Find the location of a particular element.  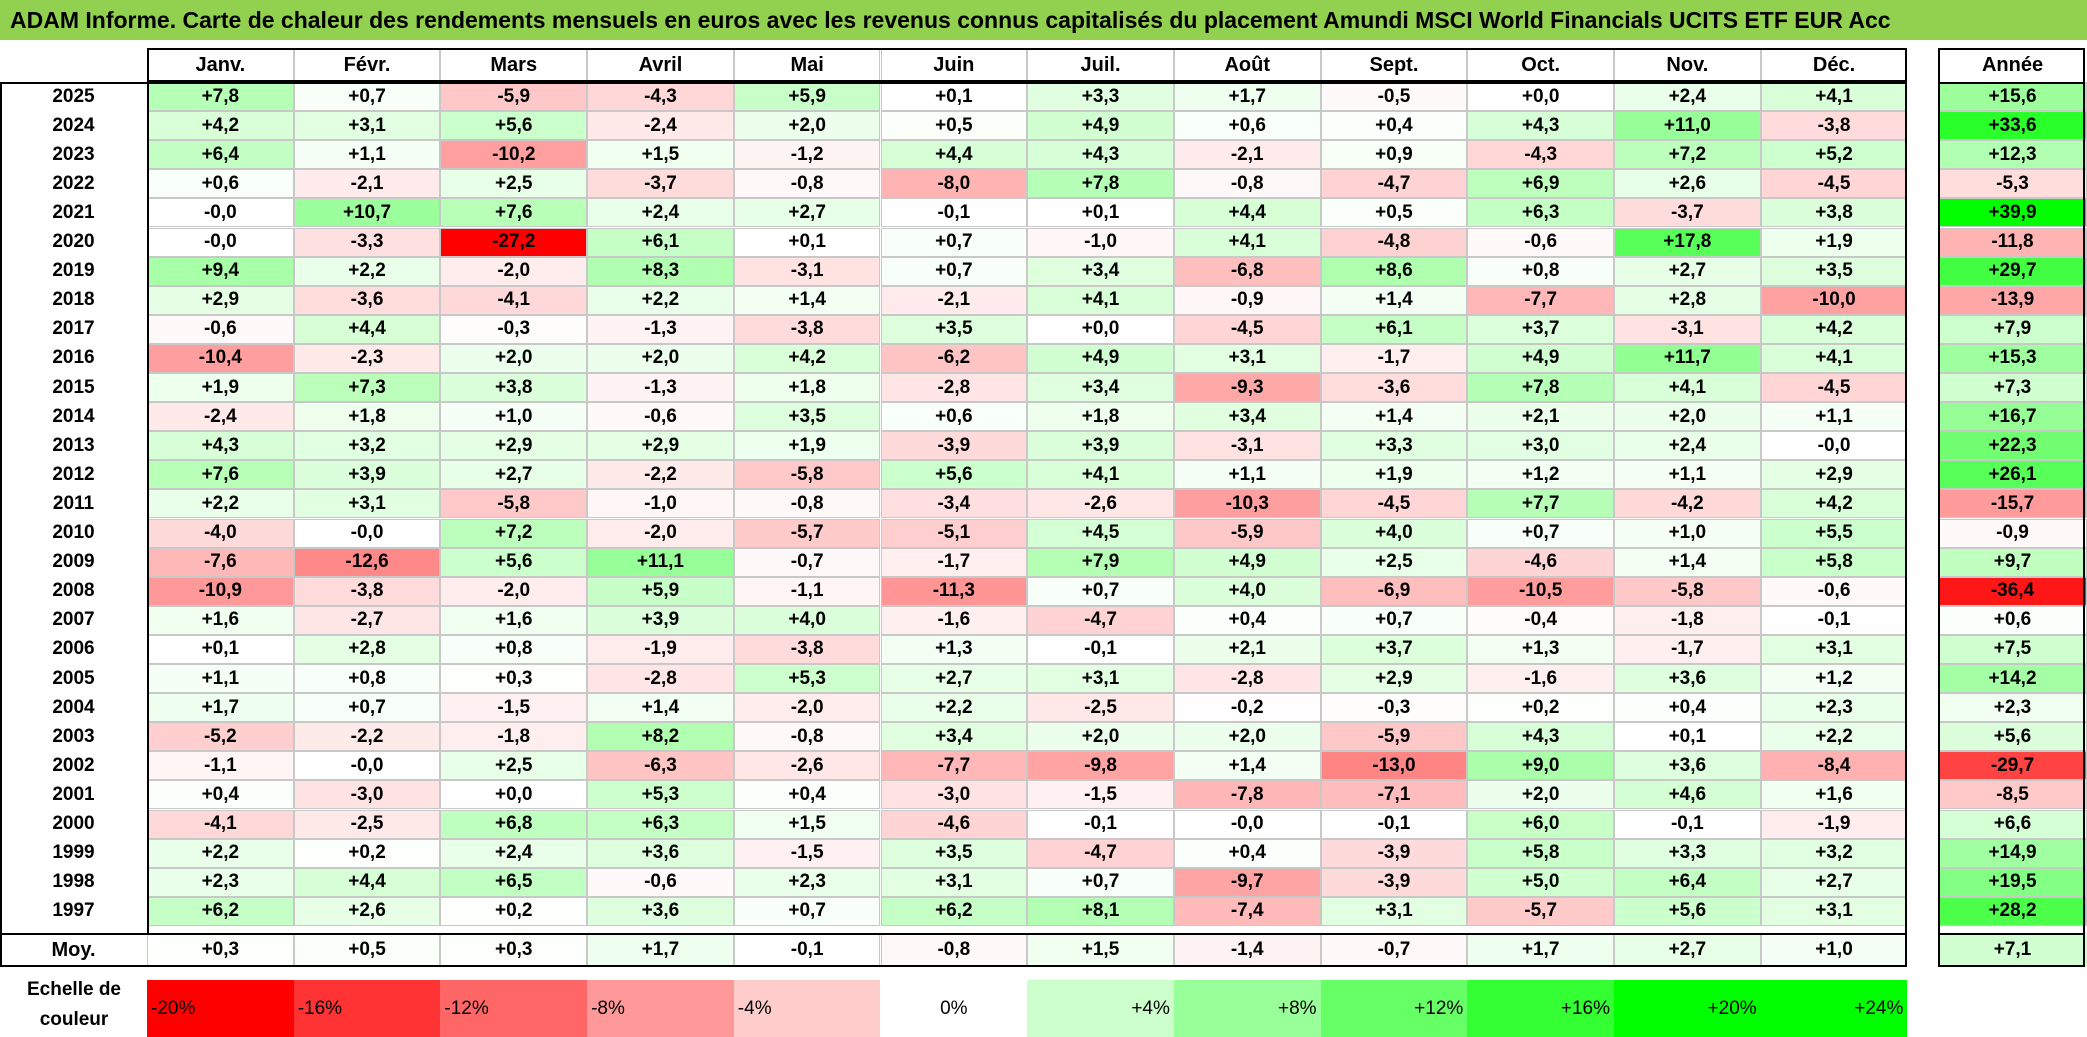

heatmap-cell: +7,2 is located at coordinates (514, 533).